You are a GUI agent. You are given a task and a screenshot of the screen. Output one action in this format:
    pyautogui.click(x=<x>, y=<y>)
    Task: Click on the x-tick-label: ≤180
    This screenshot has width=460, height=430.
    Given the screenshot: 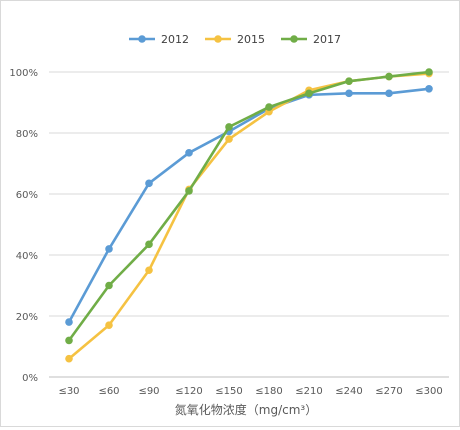 What is the action you would take?
    pyautogui.click(x=268, y=391)
    